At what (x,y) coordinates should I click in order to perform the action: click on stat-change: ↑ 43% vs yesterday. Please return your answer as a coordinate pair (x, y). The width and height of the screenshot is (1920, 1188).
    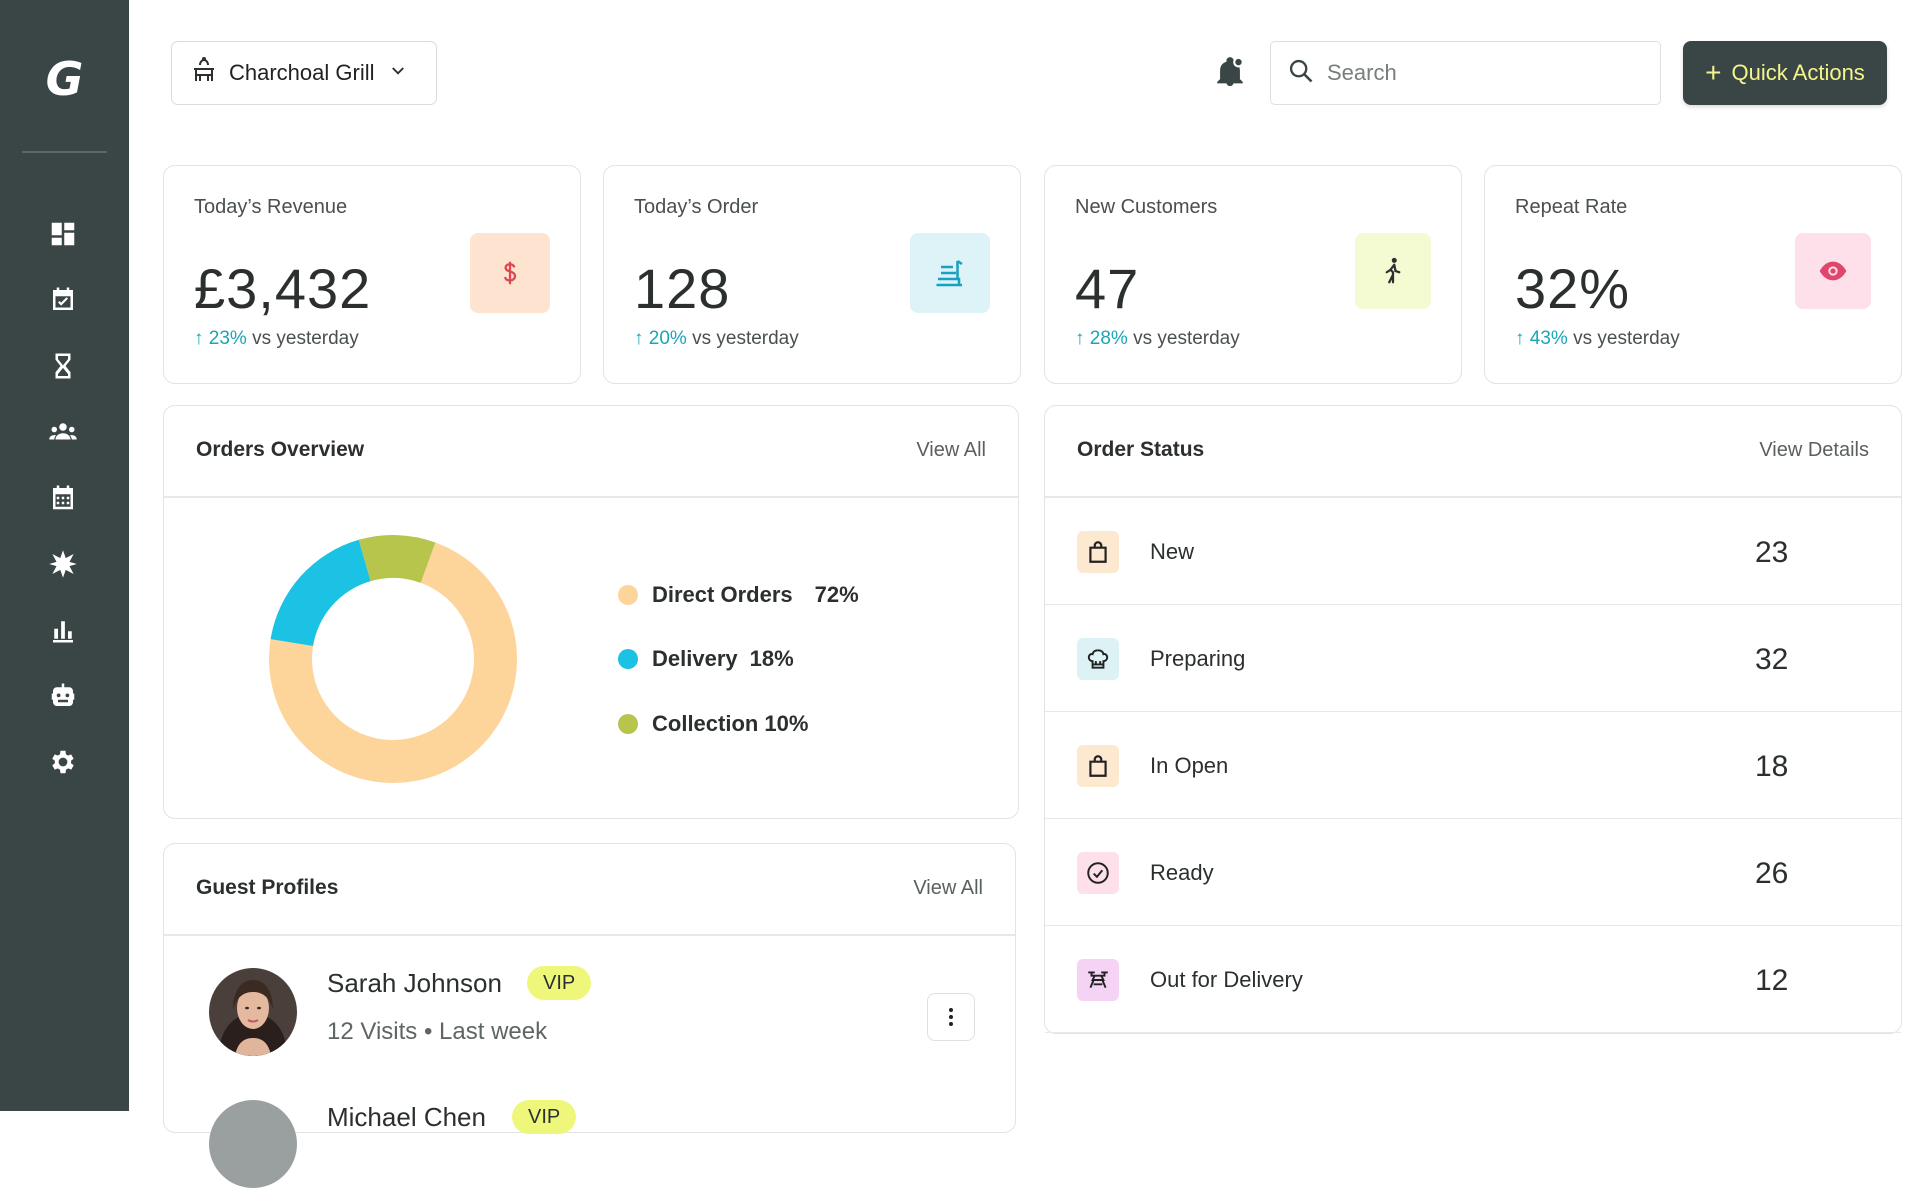
    Looking at the image, I should click on (1597, 339).